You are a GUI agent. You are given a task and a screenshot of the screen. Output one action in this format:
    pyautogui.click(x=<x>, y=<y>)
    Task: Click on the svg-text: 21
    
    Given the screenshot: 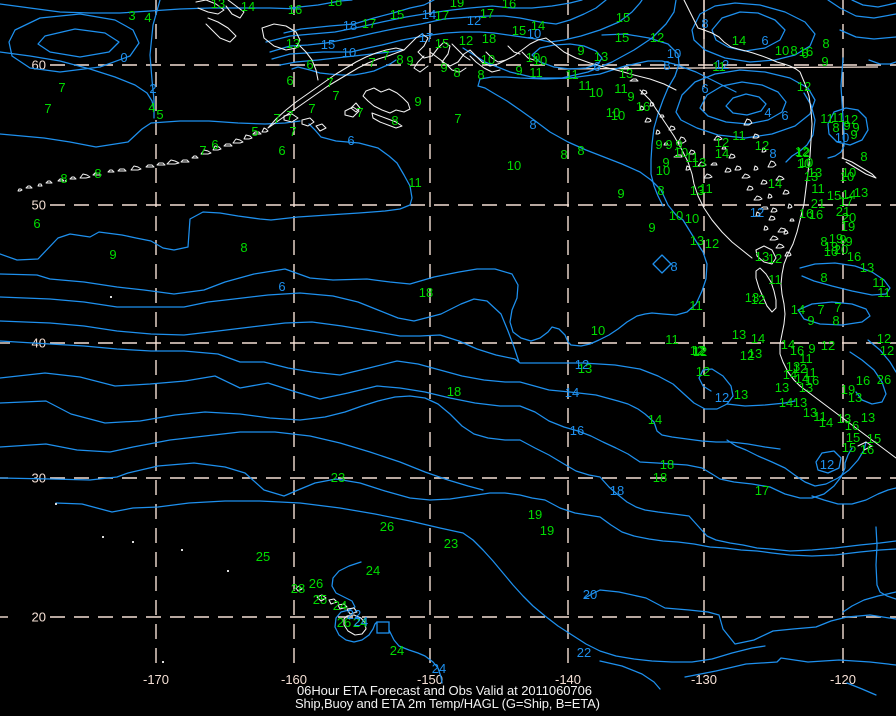 What is the action you would take?
    pyautogui.click(x=818, y=203)
    